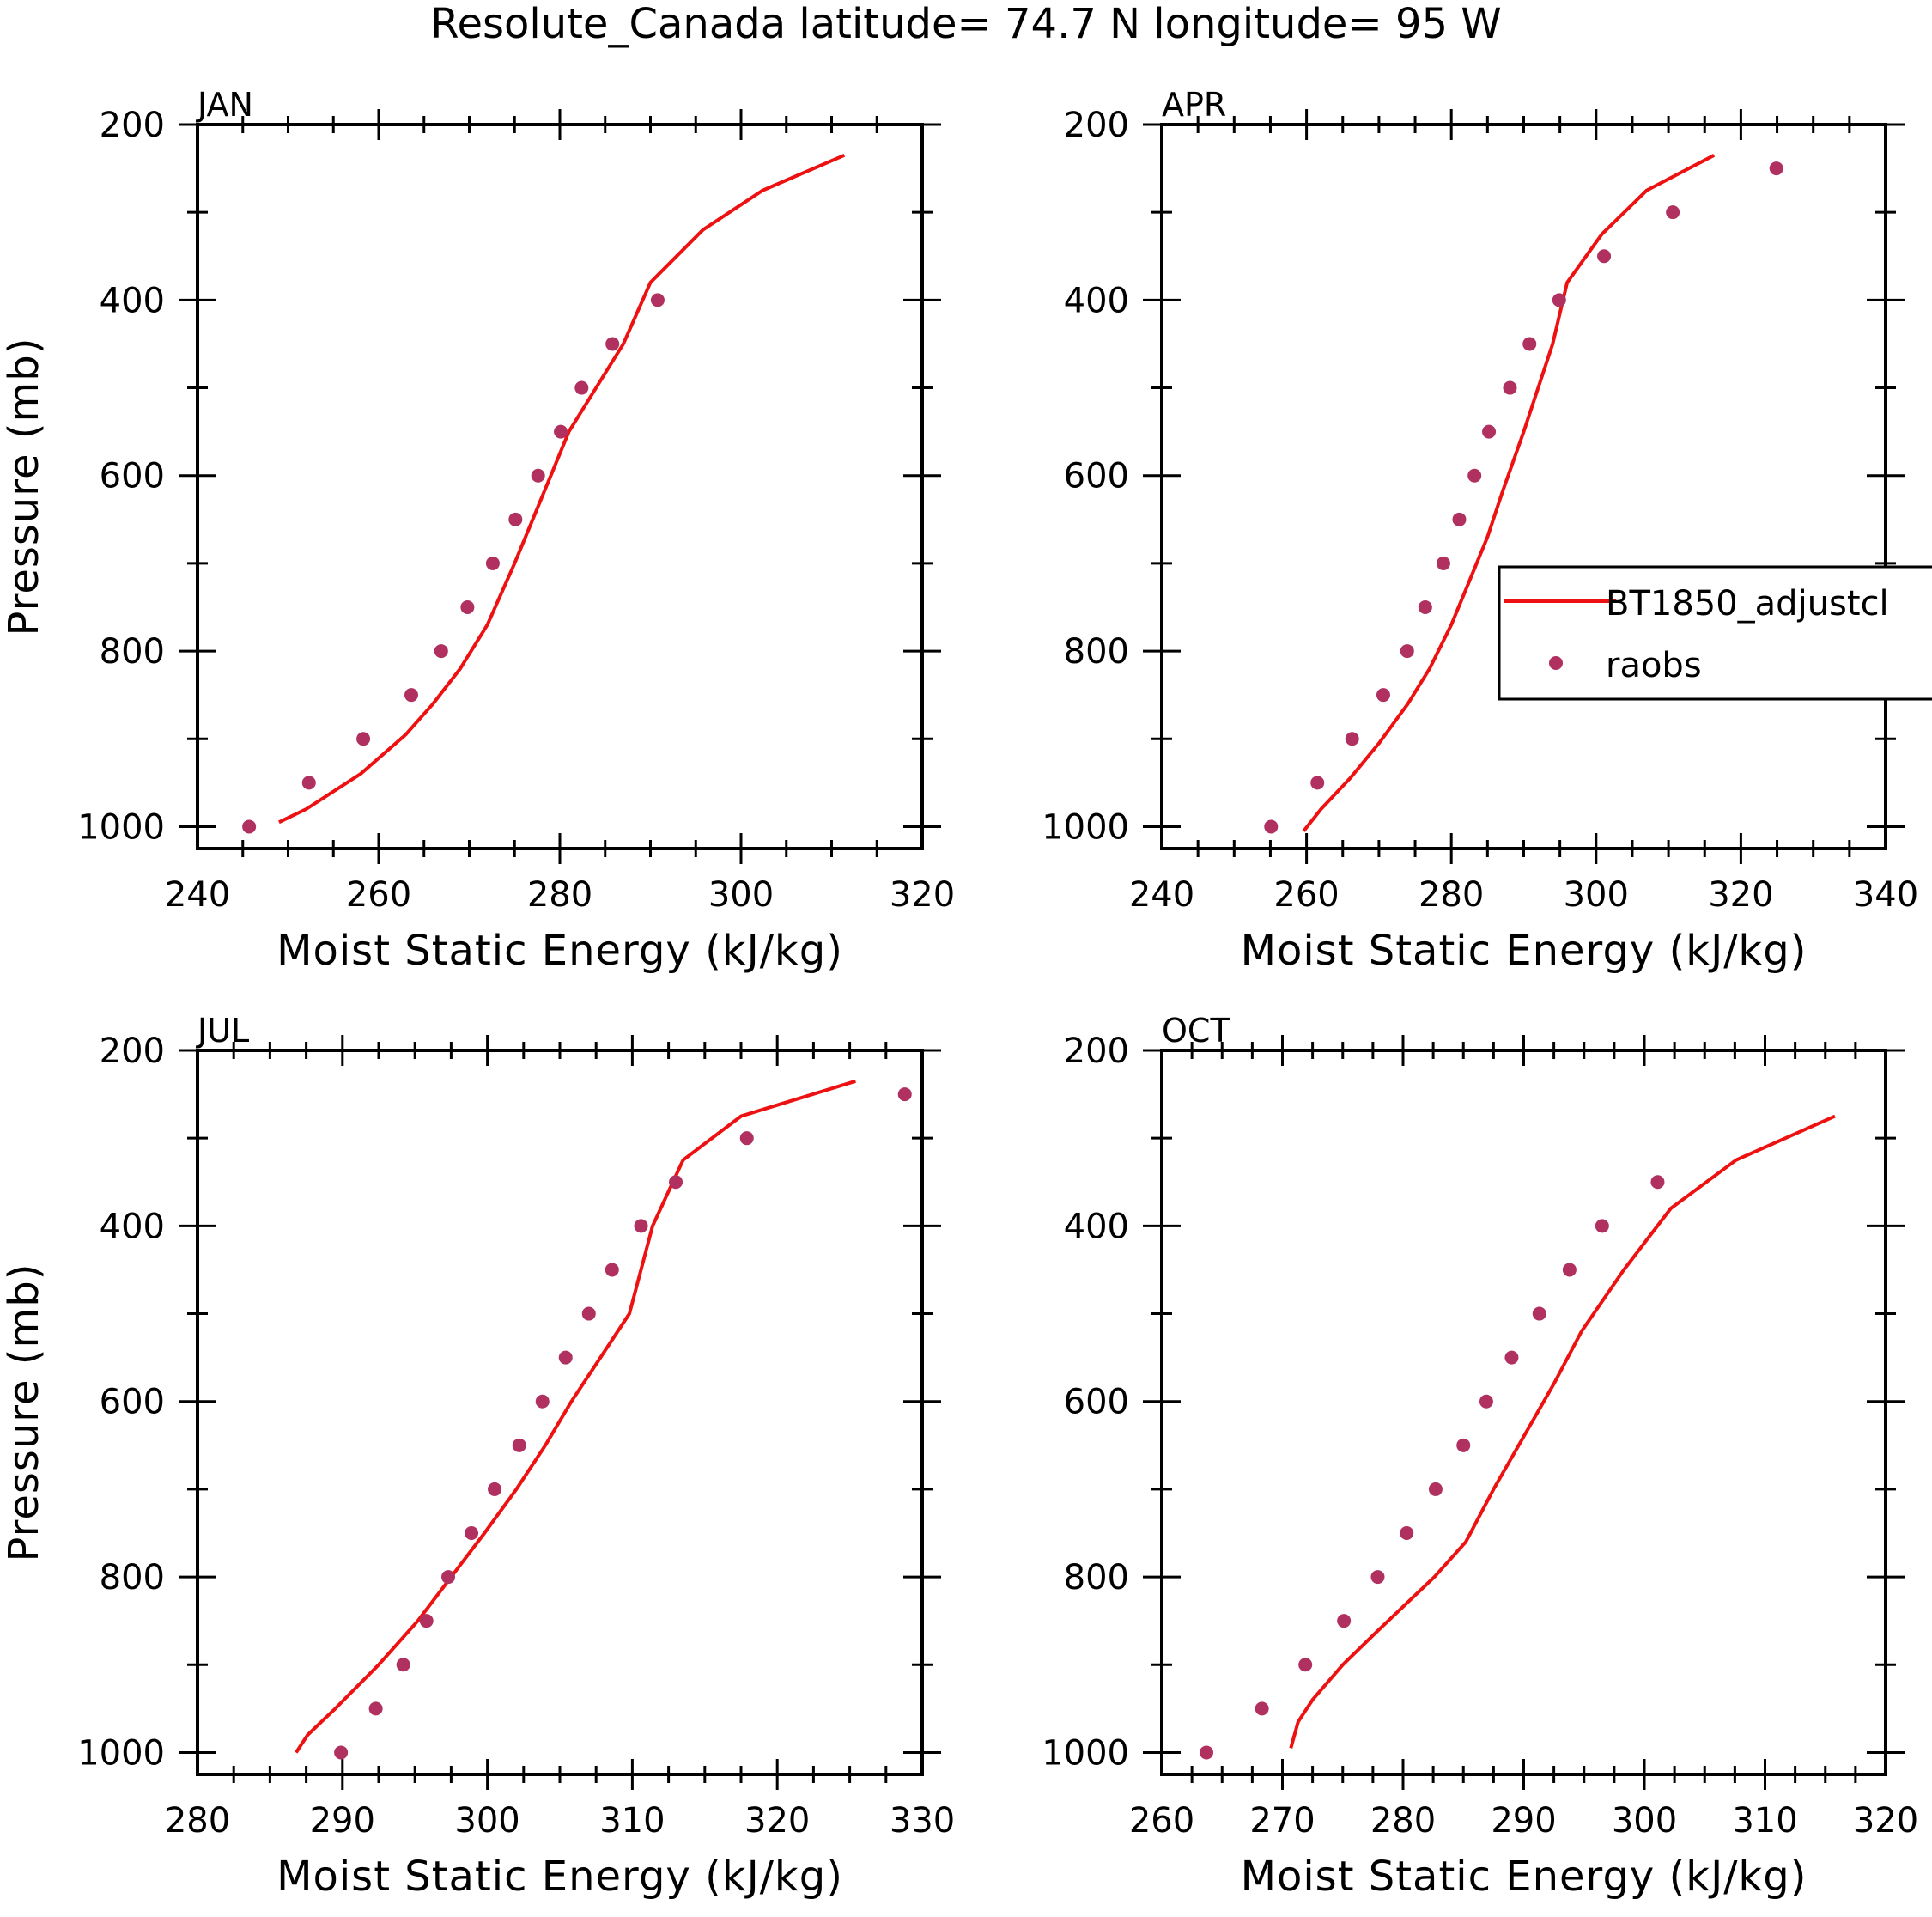 The width and height of the screenshot is (1932, 1917). Describe the element at coordinates (1556, 663) in the screenshot. I see `legend-marker-swatch` at that location.